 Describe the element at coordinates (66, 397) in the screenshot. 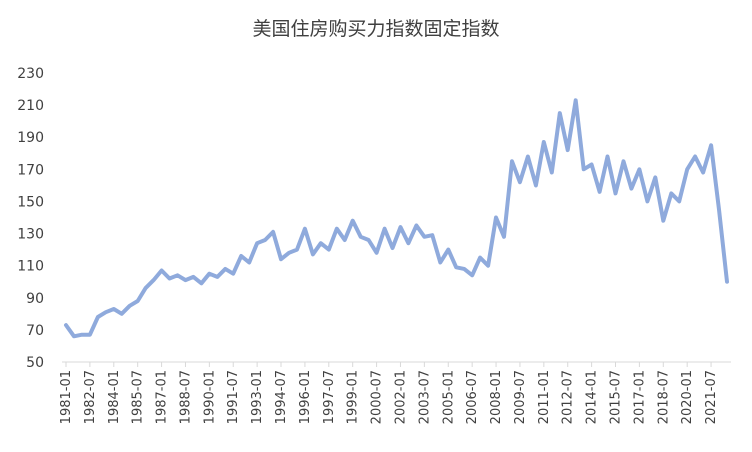

I see `x-tick-label: 1981-01` at that location.